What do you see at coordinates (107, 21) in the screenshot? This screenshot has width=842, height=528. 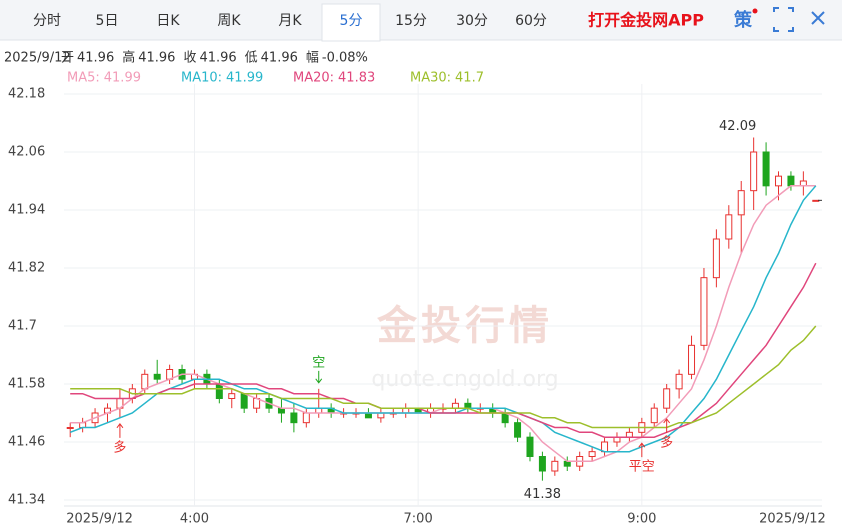 I see `tab: 5日` at bounding box center [107, 21].